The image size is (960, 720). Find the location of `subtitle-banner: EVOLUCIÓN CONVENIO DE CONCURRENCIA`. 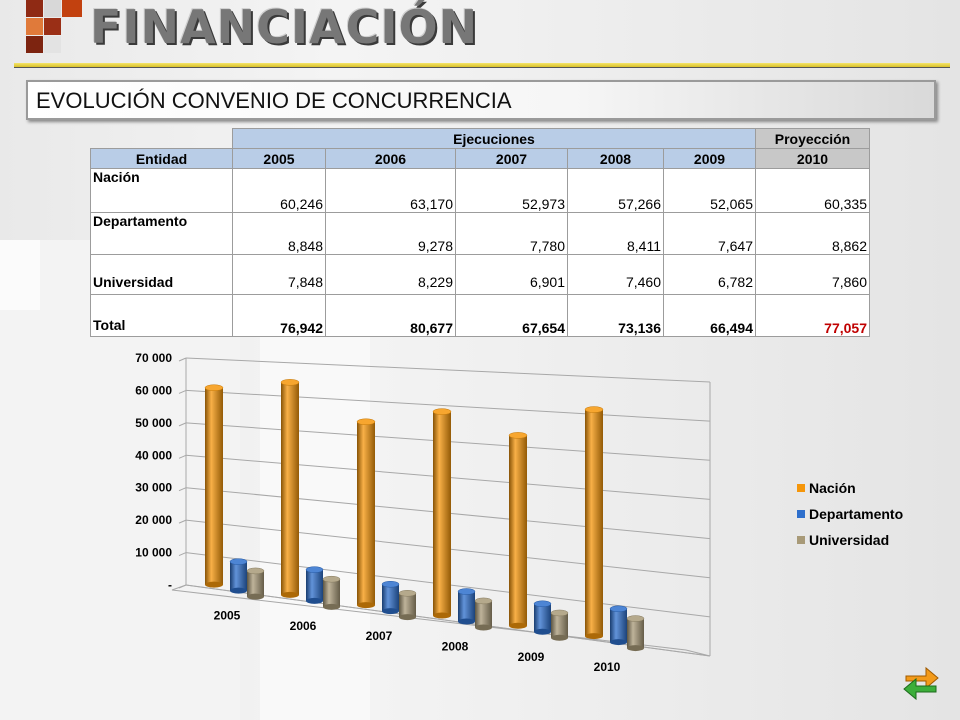

subtitle-banner: EVOLUCIÓN CONVENIO DE CONCURRENCIA is located at coordinates (481, 100).